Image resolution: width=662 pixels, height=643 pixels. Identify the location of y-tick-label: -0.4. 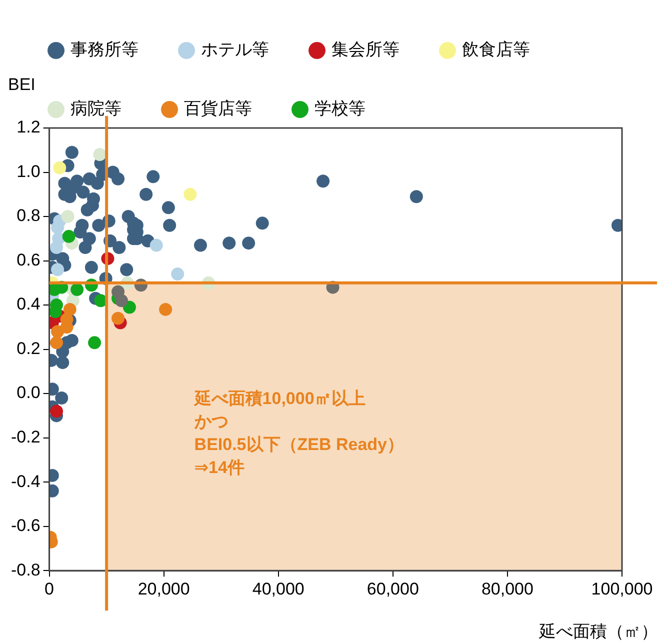
(25, 481).